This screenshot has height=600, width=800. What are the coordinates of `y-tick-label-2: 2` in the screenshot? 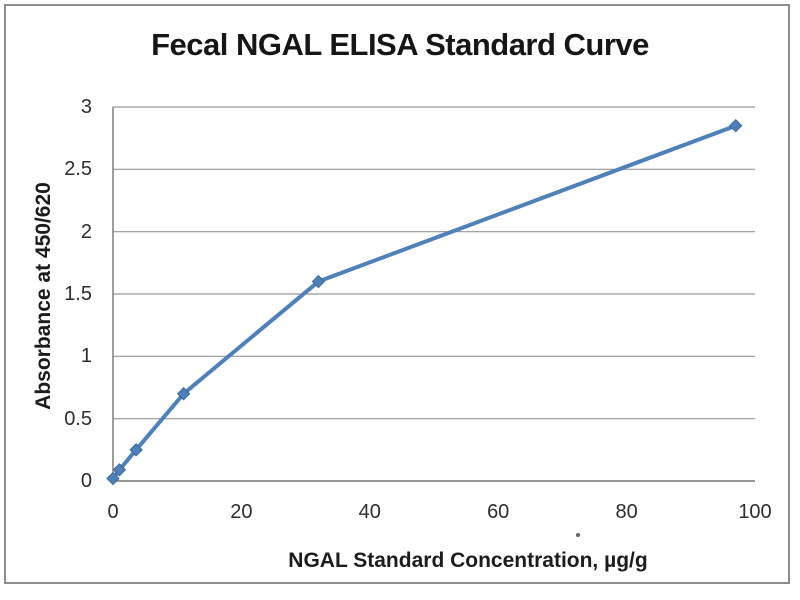 It's located at (86, 231).